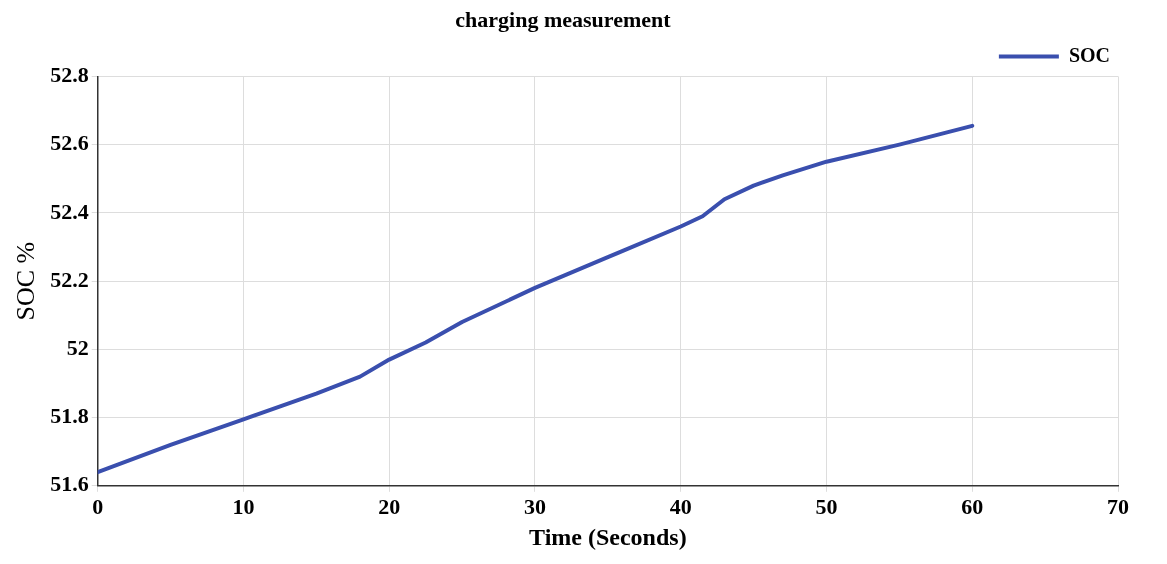 The width and height of the screenshot is (1167, 564). Describe the element at coordinates (389, 506) in the screenshot. I see `x-tick-label: 20` at that location.